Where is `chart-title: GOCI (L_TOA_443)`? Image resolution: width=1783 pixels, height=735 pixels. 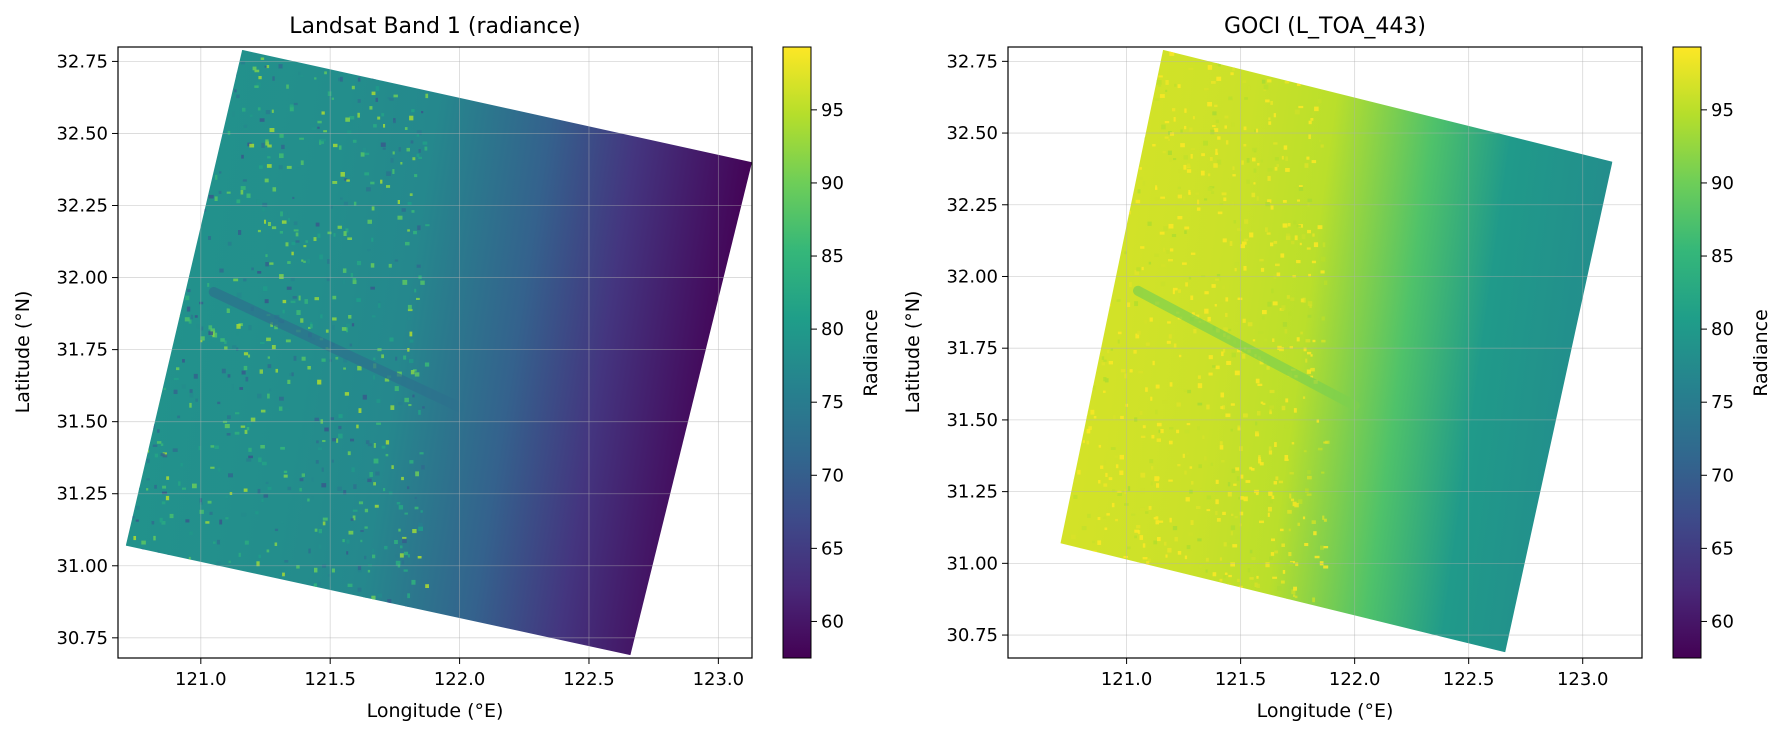 chart-title: GOCI (L_TOA_443) is located at coordinates (1325, 26).